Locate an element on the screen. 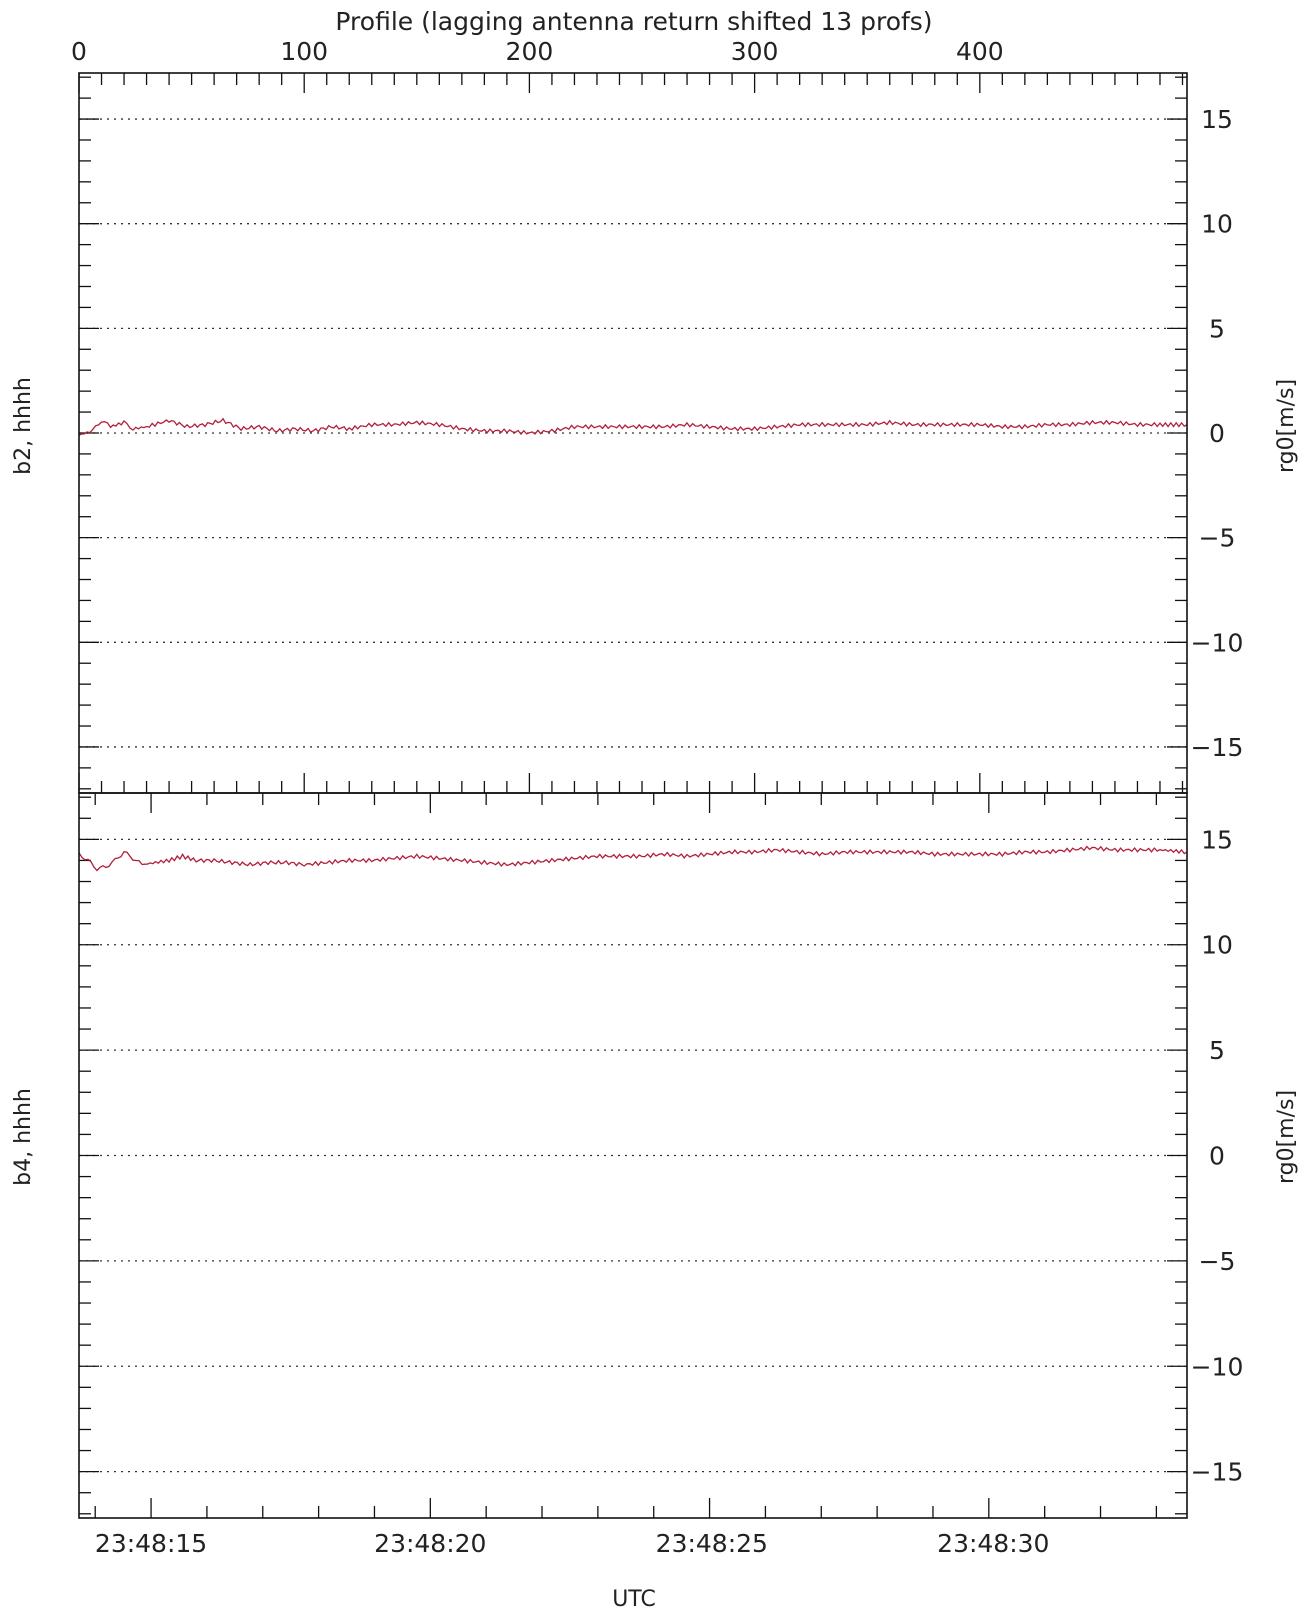  bottom-axis-label: UTC is located at coordinates (634, 1599).